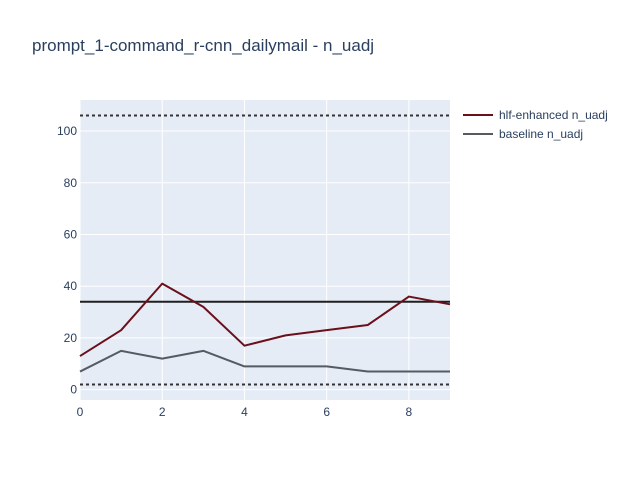  What do you see at coordinates (535, 124) in the screenshot?
I see `legend: hlf-enhanced n_uadj baseline n_uadj` at bounding box center [535, 124].